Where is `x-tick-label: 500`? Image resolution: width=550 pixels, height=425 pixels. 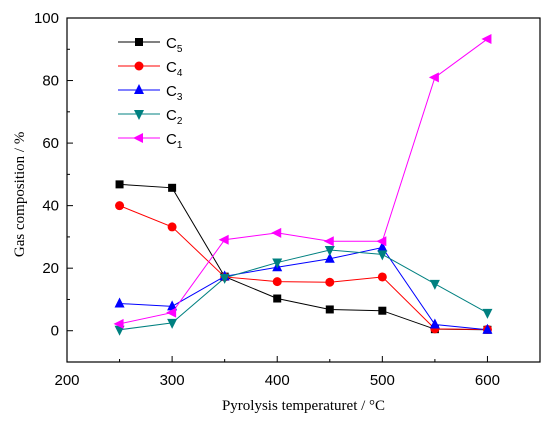 x-tick-label: 500 is located at coordinates (382, 380).